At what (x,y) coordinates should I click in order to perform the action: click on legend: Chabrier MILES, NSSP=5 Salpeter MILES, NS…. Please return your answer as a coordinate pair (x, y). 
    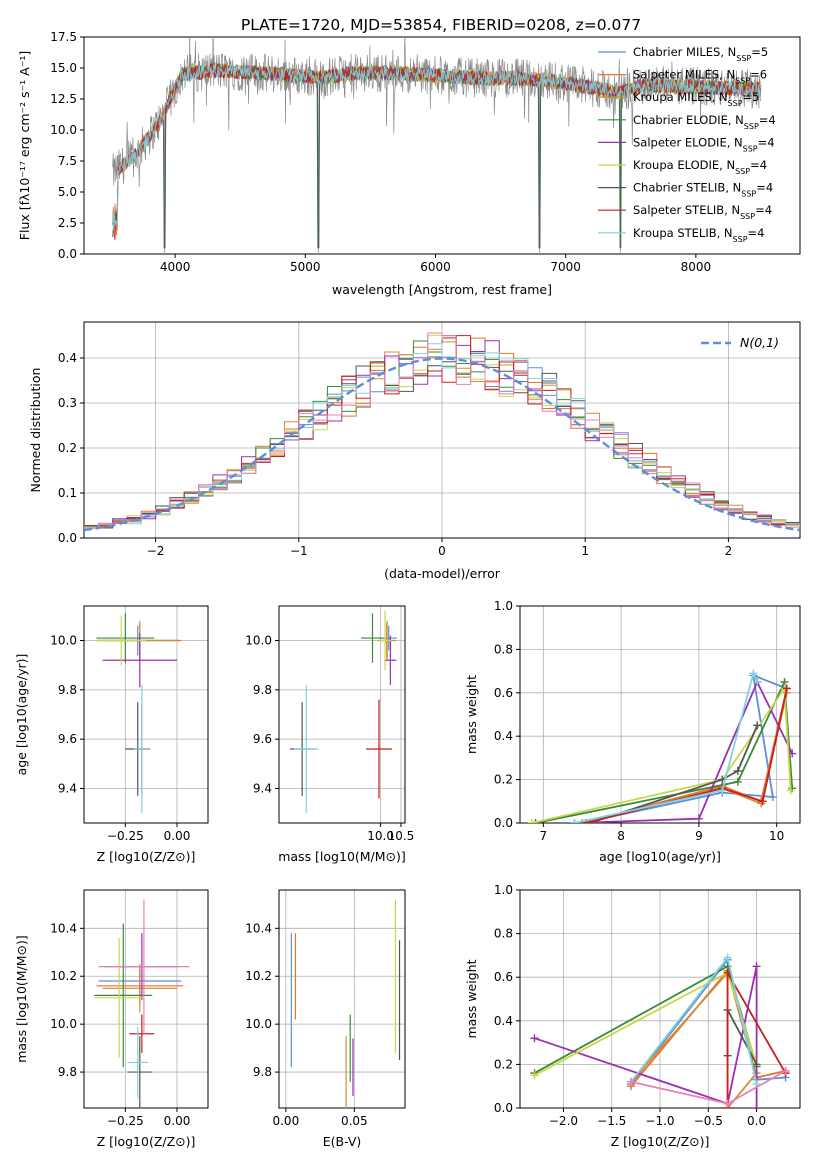
    Looking at the image, I should click on (687, 144).